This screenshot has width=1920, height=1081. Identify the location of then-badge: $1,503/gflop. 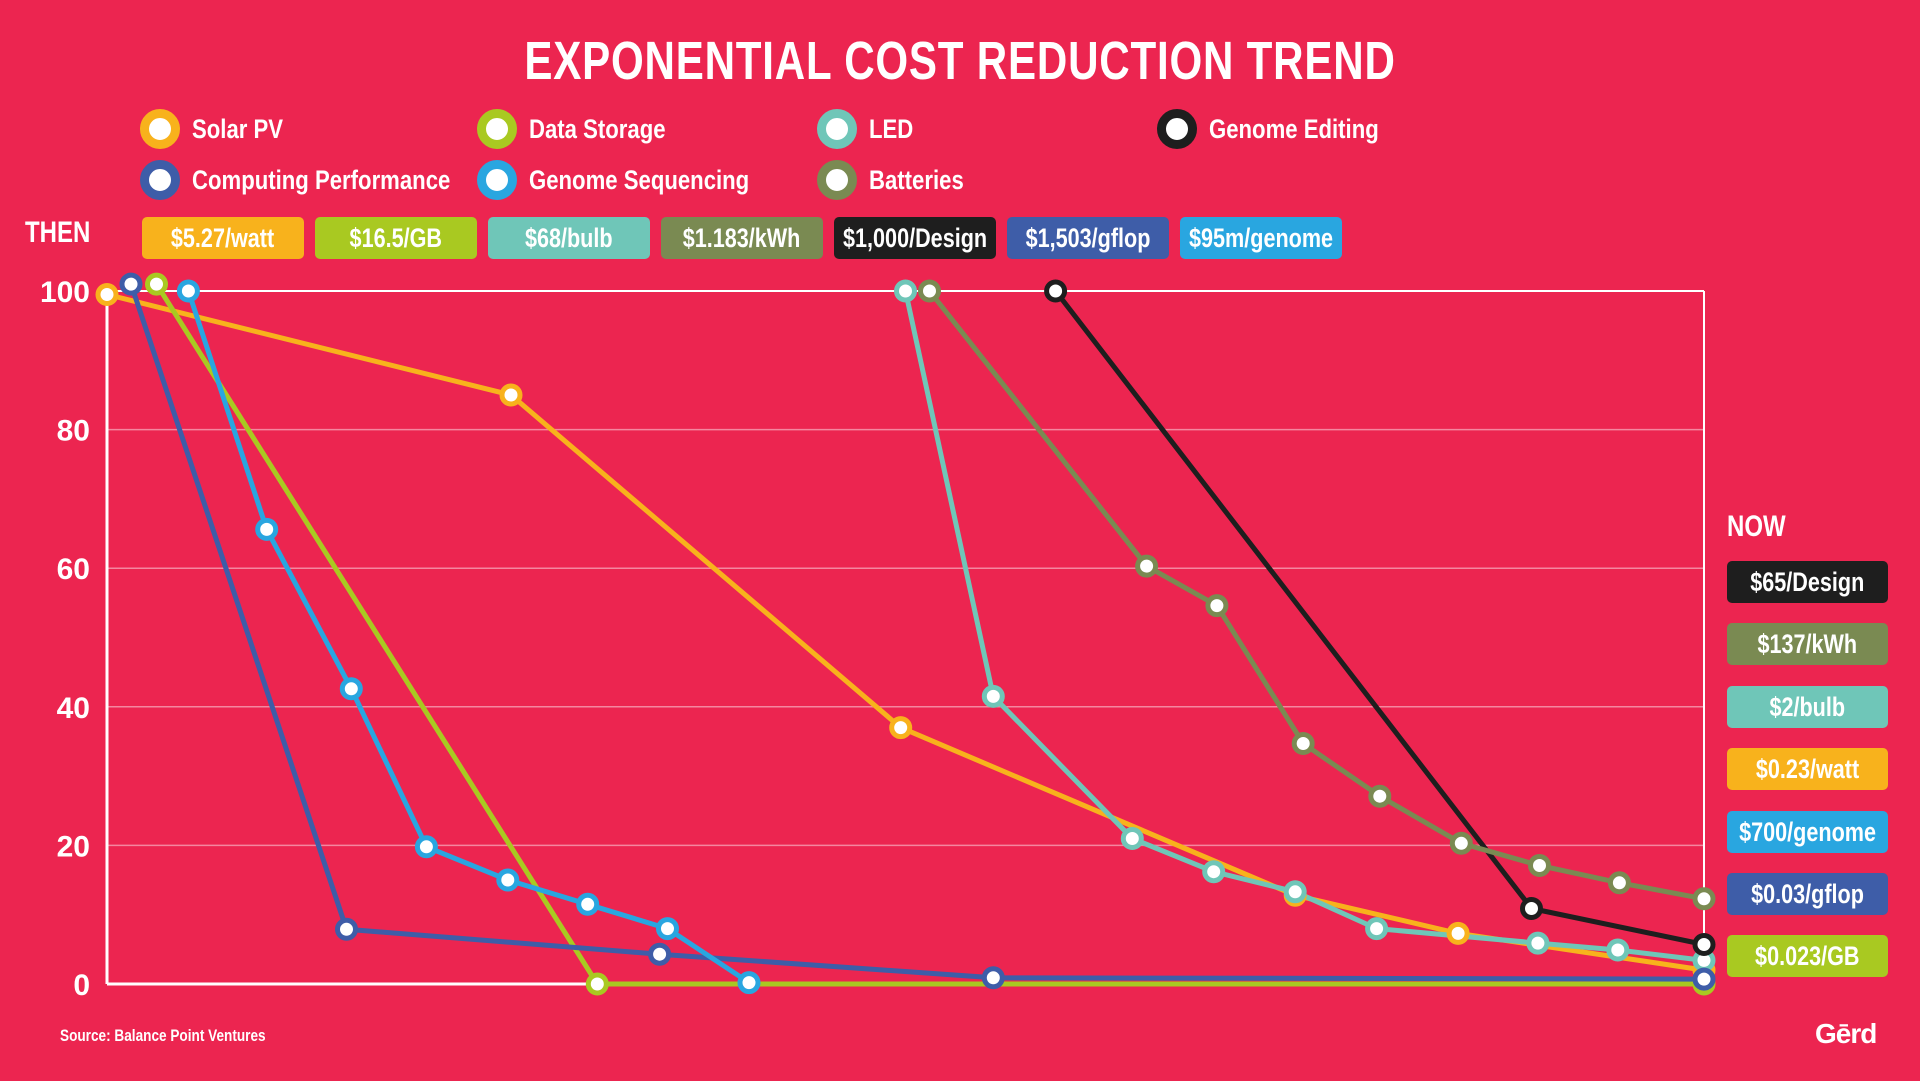
(1088, 238).